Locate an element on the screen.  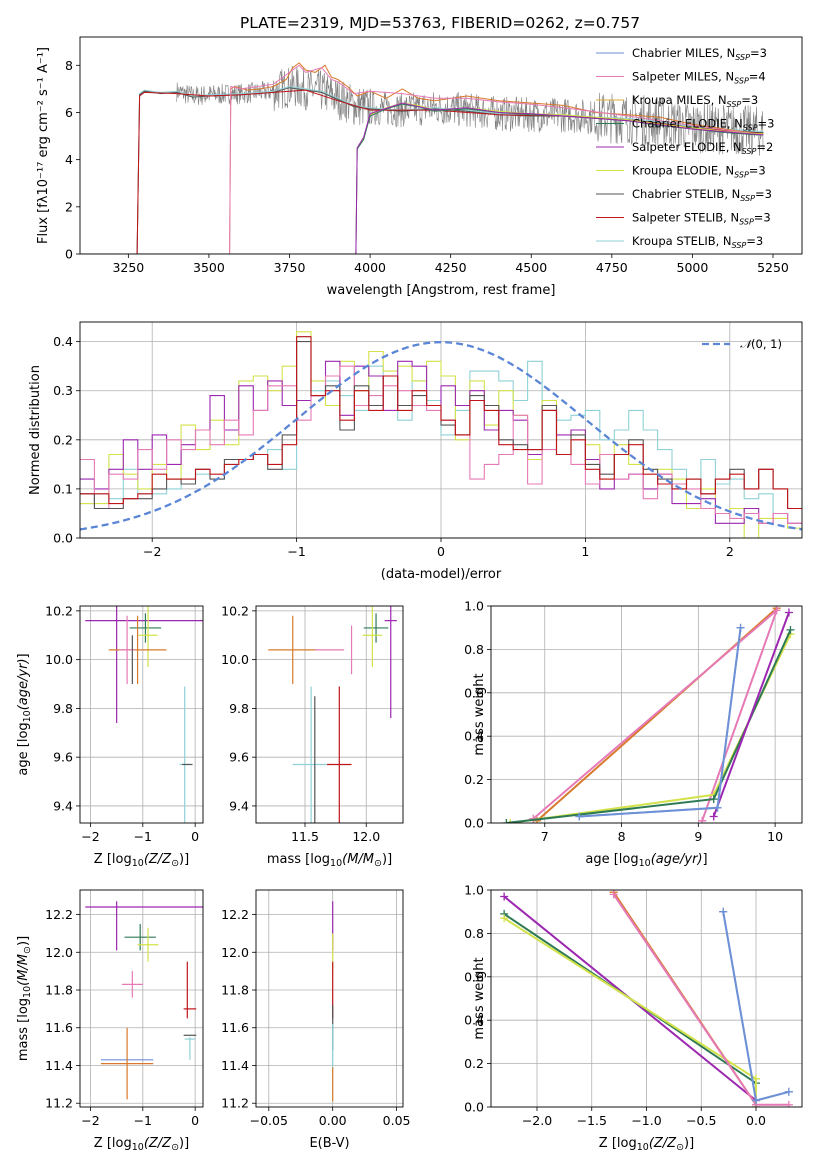
legend-tail: =2 is located at coordinates (764, 147).